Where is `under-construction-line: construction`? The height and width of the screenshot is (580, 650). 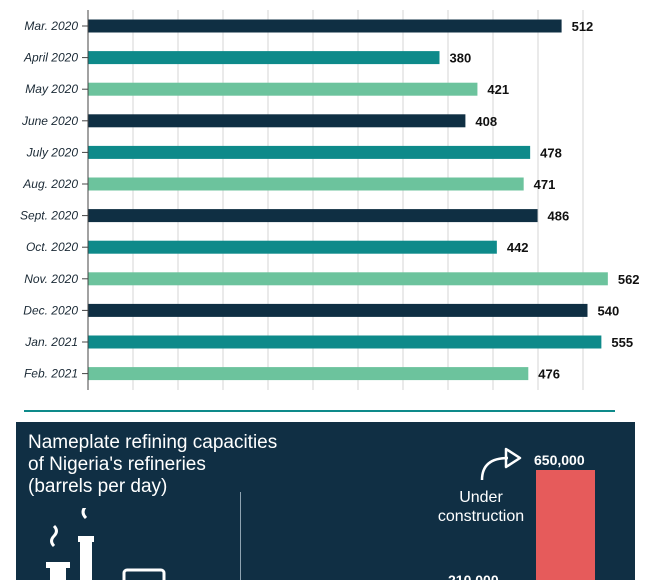
under-construction-line: construction is located at coordinates (481, 516).